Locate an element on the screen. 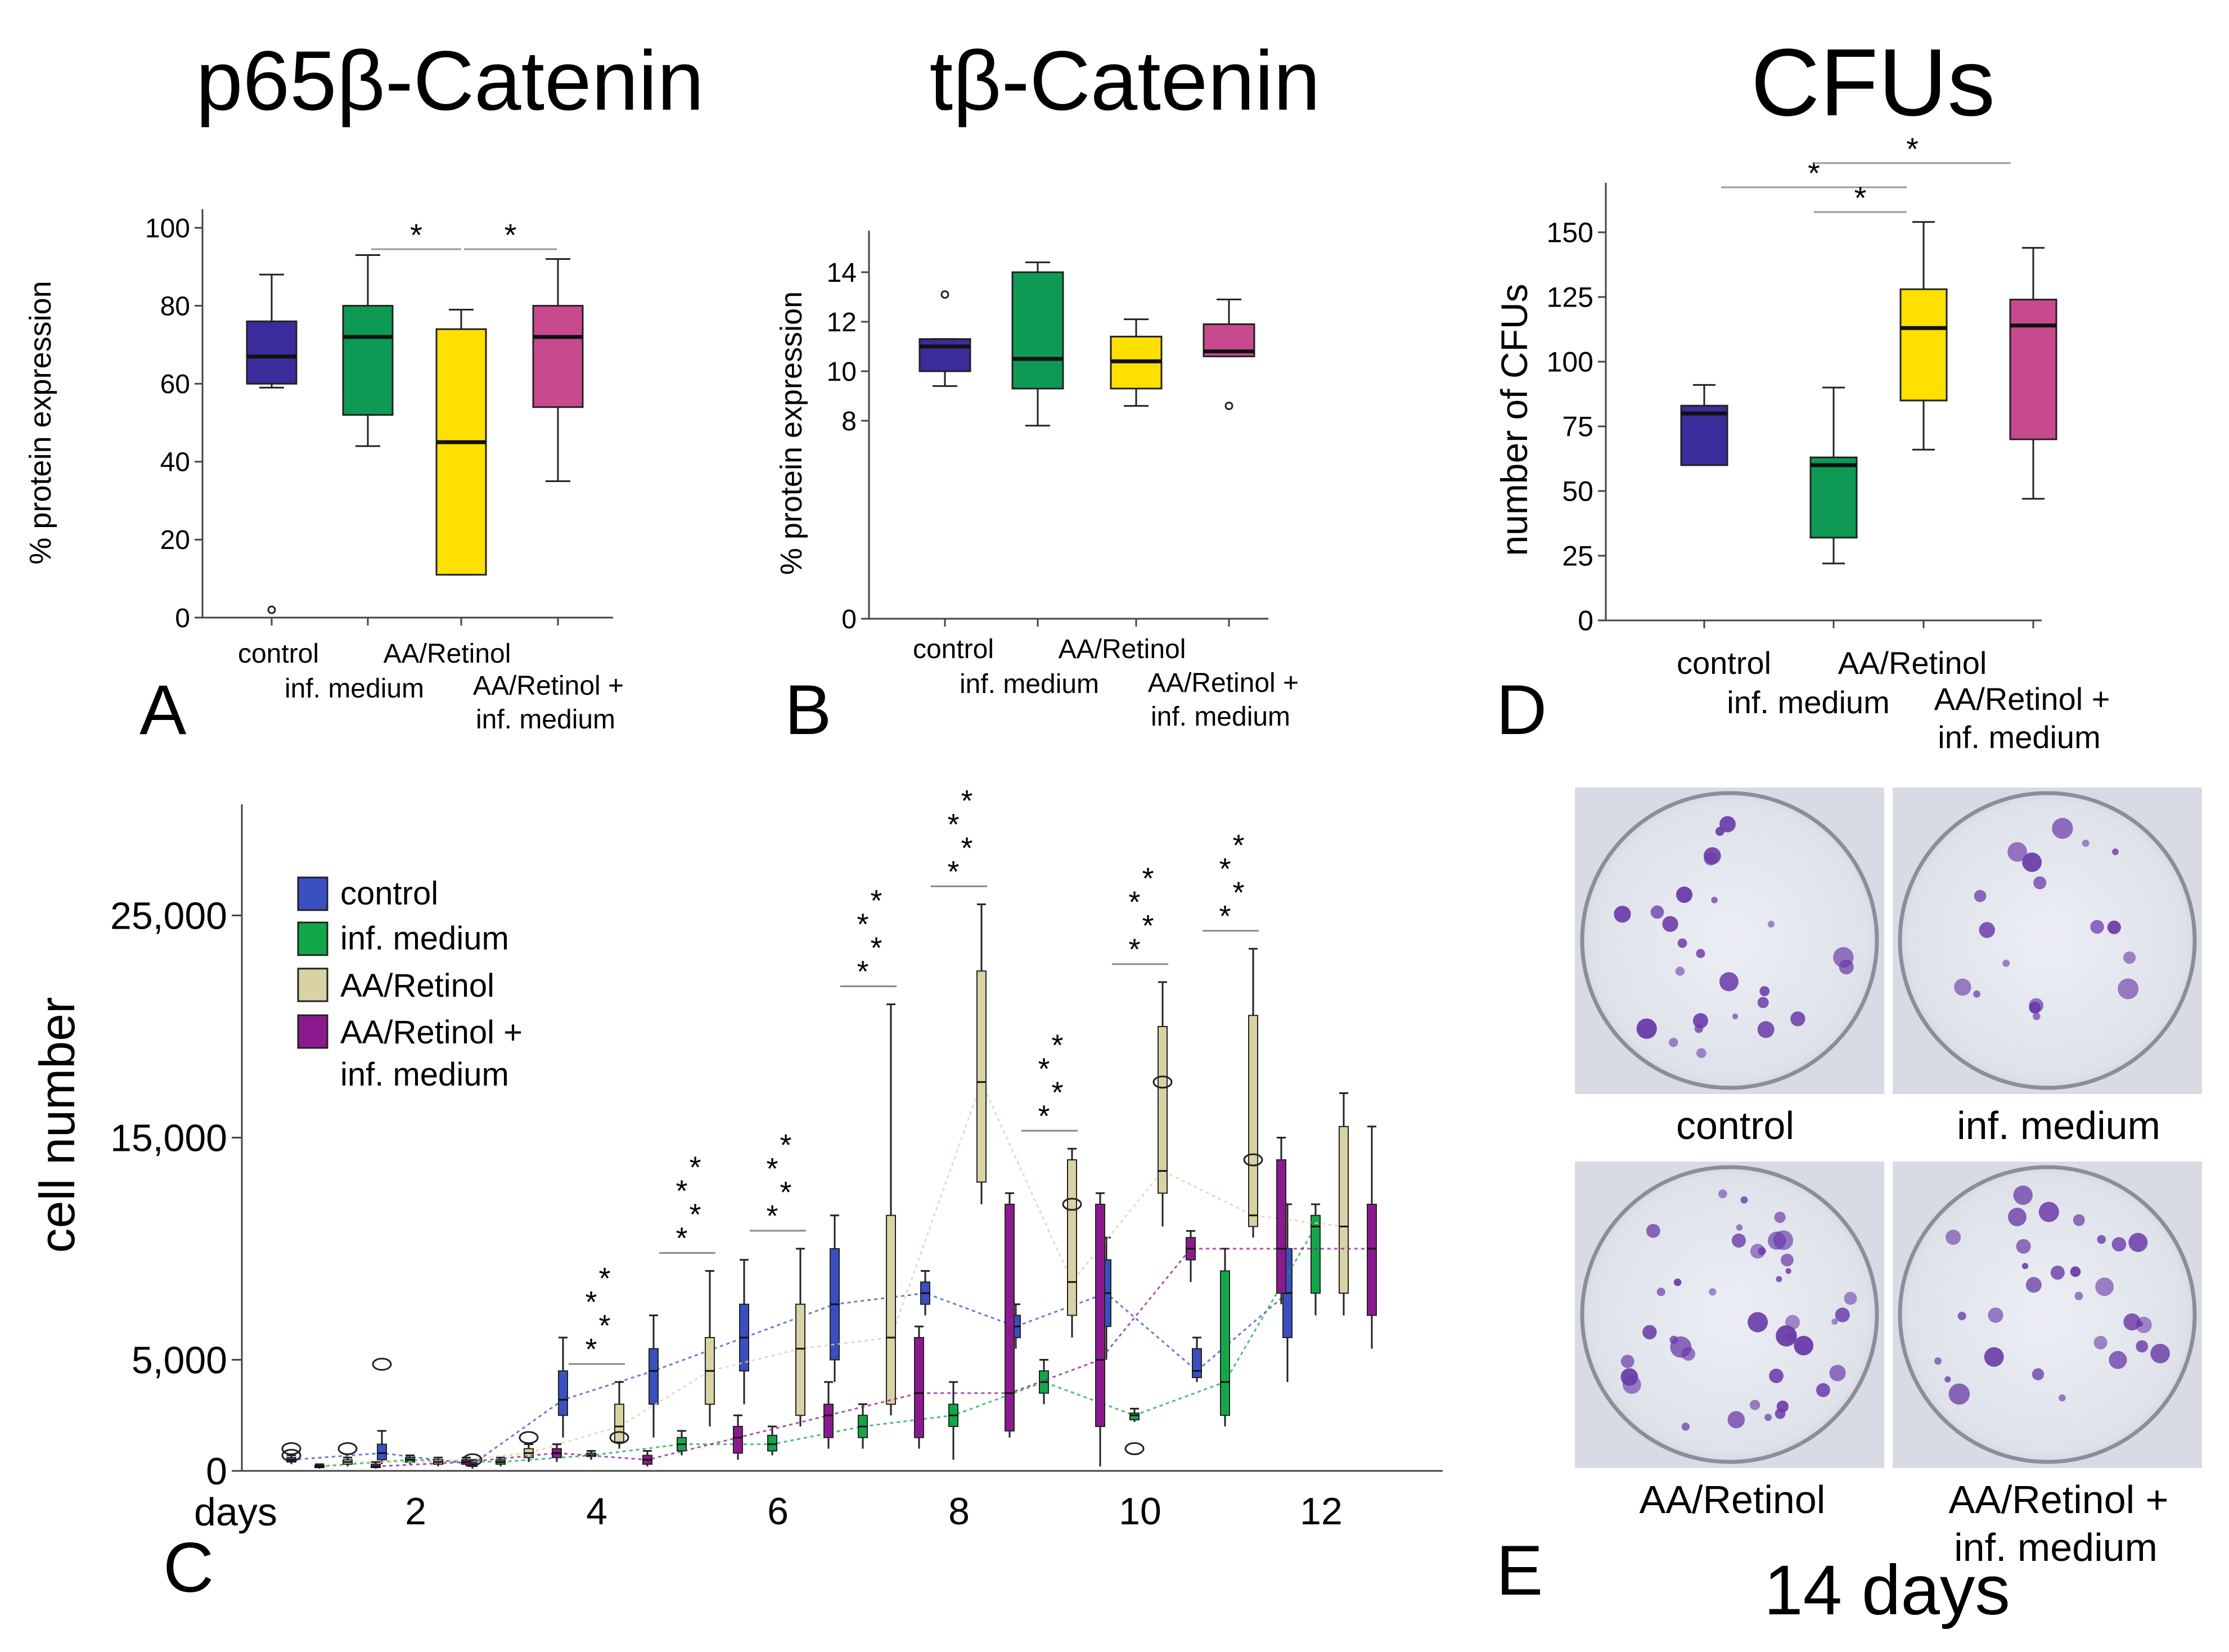 Image resolution: width=2229 pixels, height=1652 pixels. plate-label-inf-medium: inf. medium is located at coordinates (2058, 1125).